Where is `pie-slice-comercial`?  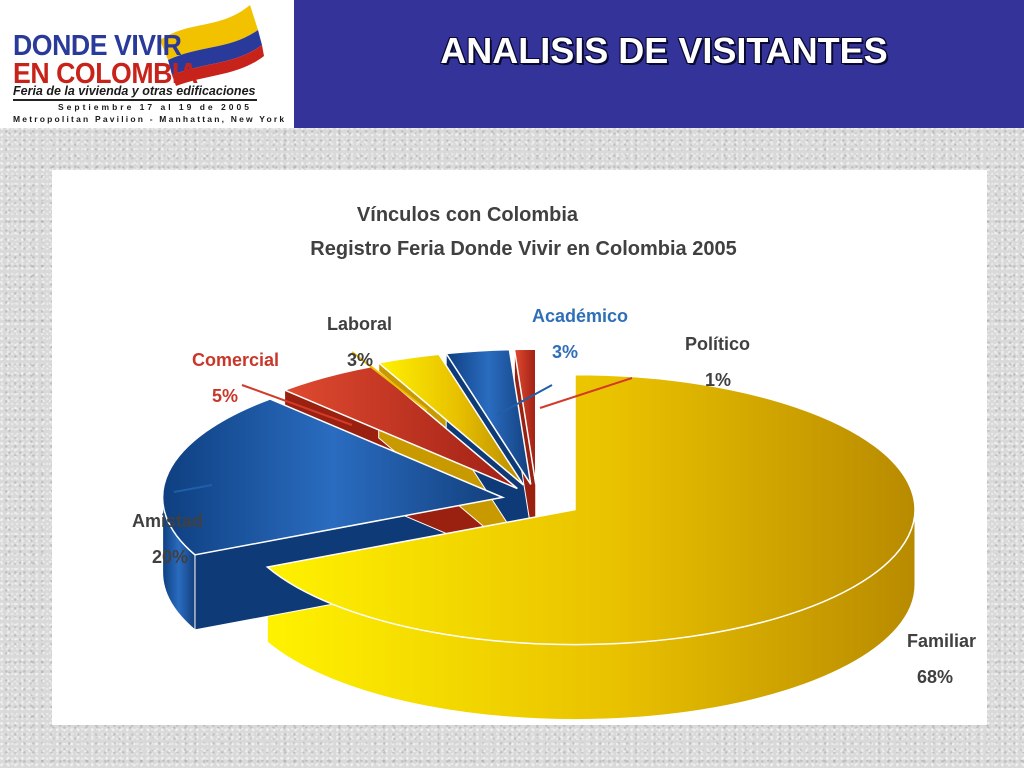 pie-slice-comercial is located at coordinates (400, 427).